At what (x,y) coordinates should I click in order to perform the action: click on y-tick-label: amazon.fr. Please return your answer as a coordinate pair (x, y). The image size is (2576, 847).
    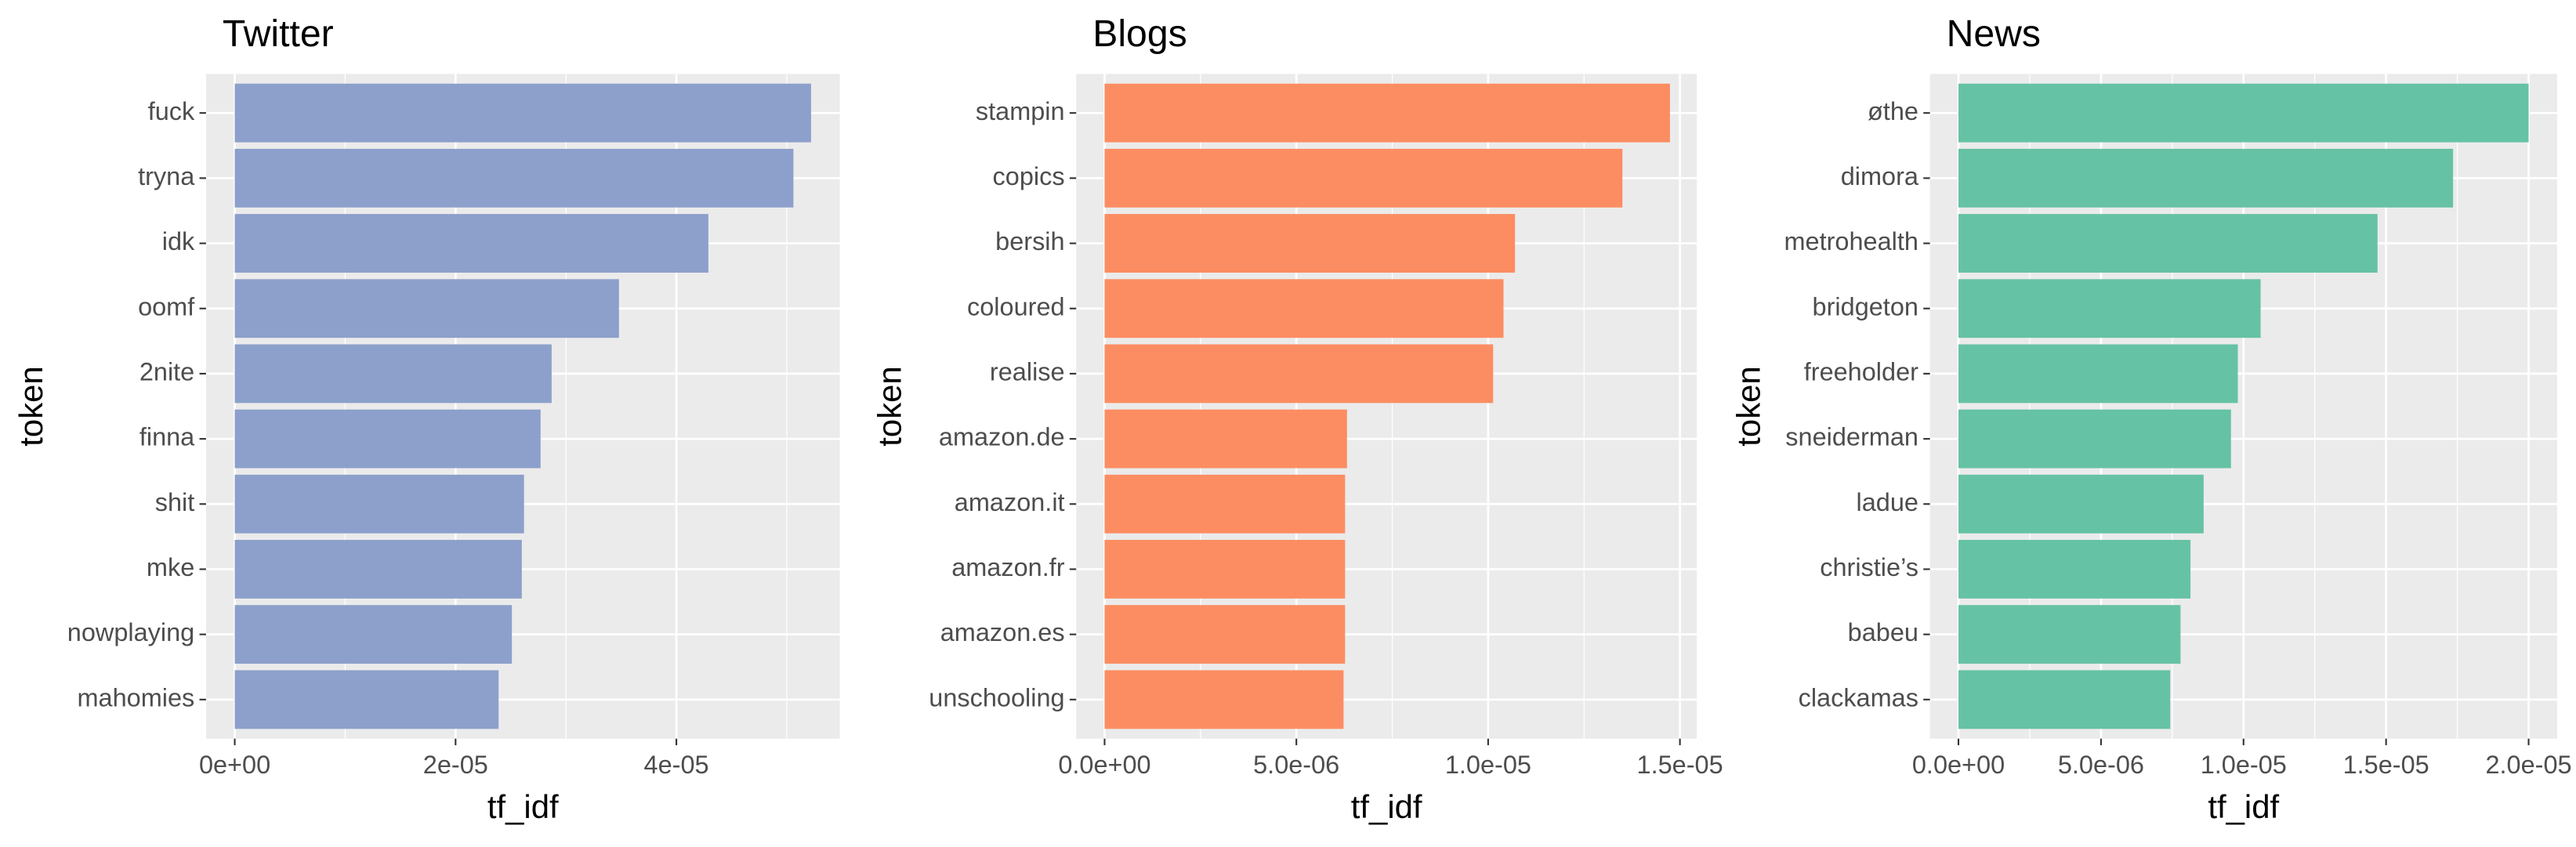
    Looking at the image, I should click on (1008, 567).